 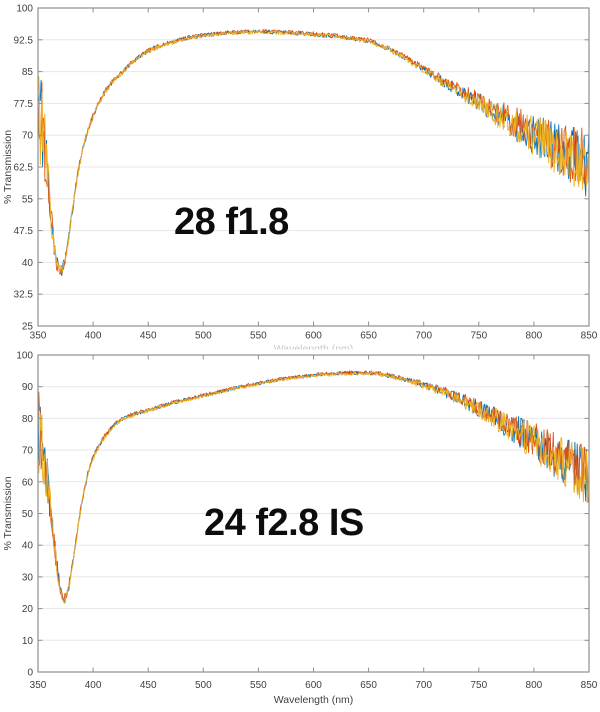 What do you see at coordinates (24, 104) in the screenshot?
I see `y-tick-label: 77.5` at bounding box center [24, 104].